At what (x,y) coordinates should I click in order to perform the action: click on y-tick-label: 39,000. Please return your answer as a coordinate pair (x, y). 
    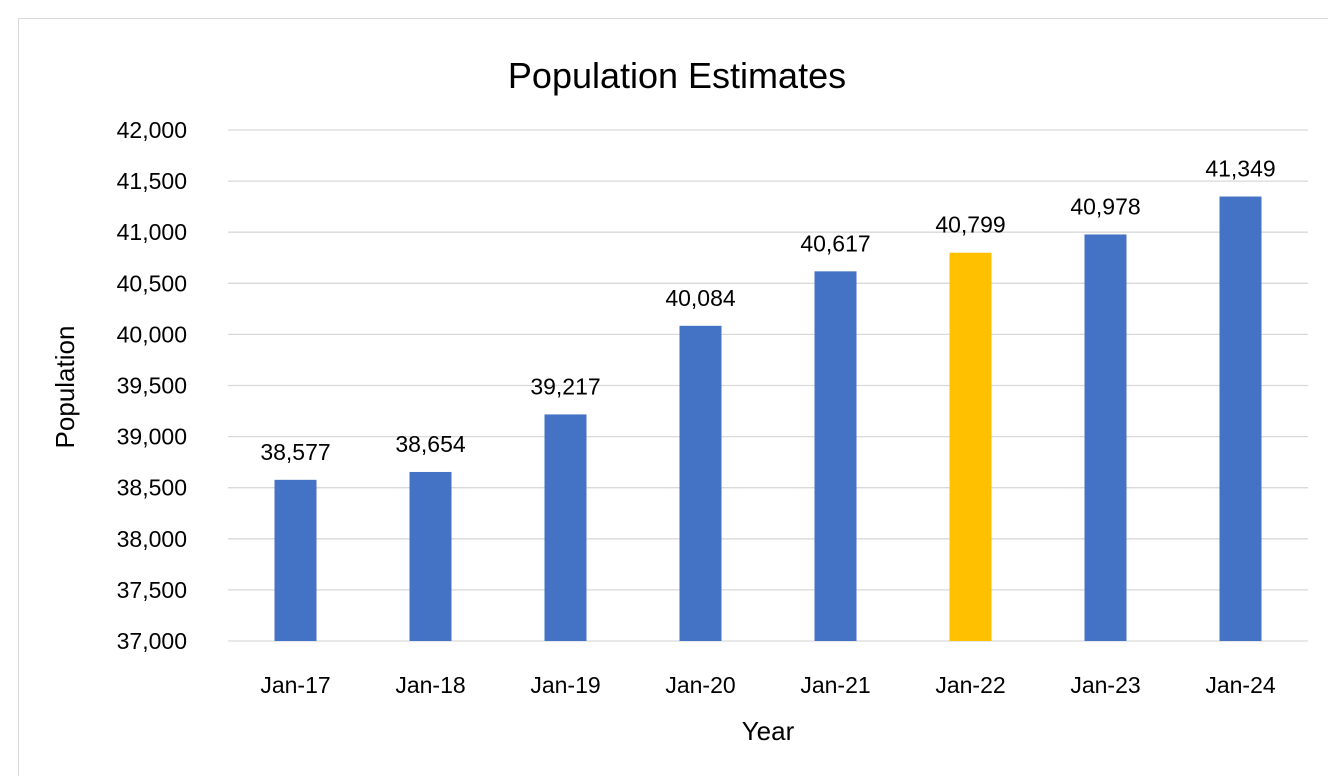
    Looking at the image, I should click on (152, 437).